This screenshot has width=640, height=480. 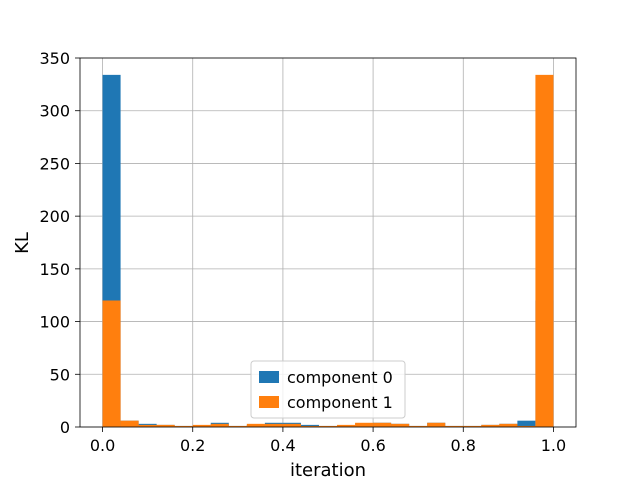 I want to click on legend-label: component 0, so click(x=340, y=377).